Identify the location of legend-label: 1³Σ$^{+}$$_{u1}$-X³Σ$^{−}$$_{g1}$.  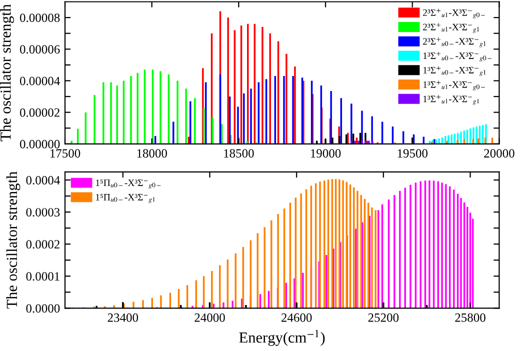
(451, 99).